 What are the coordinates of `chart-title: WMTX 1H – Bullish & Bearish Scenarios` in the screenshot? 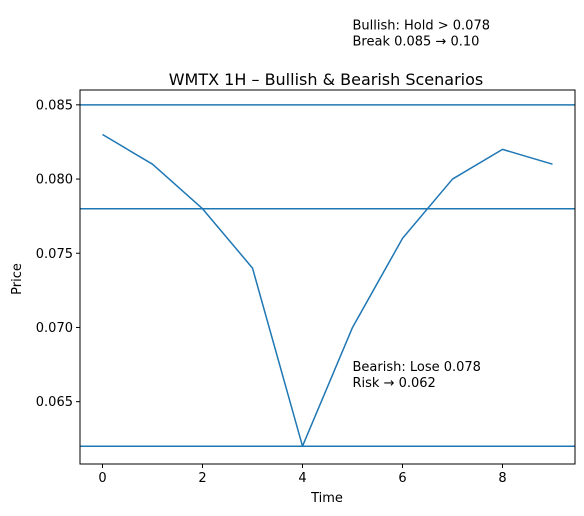 It's located at (326, 79).